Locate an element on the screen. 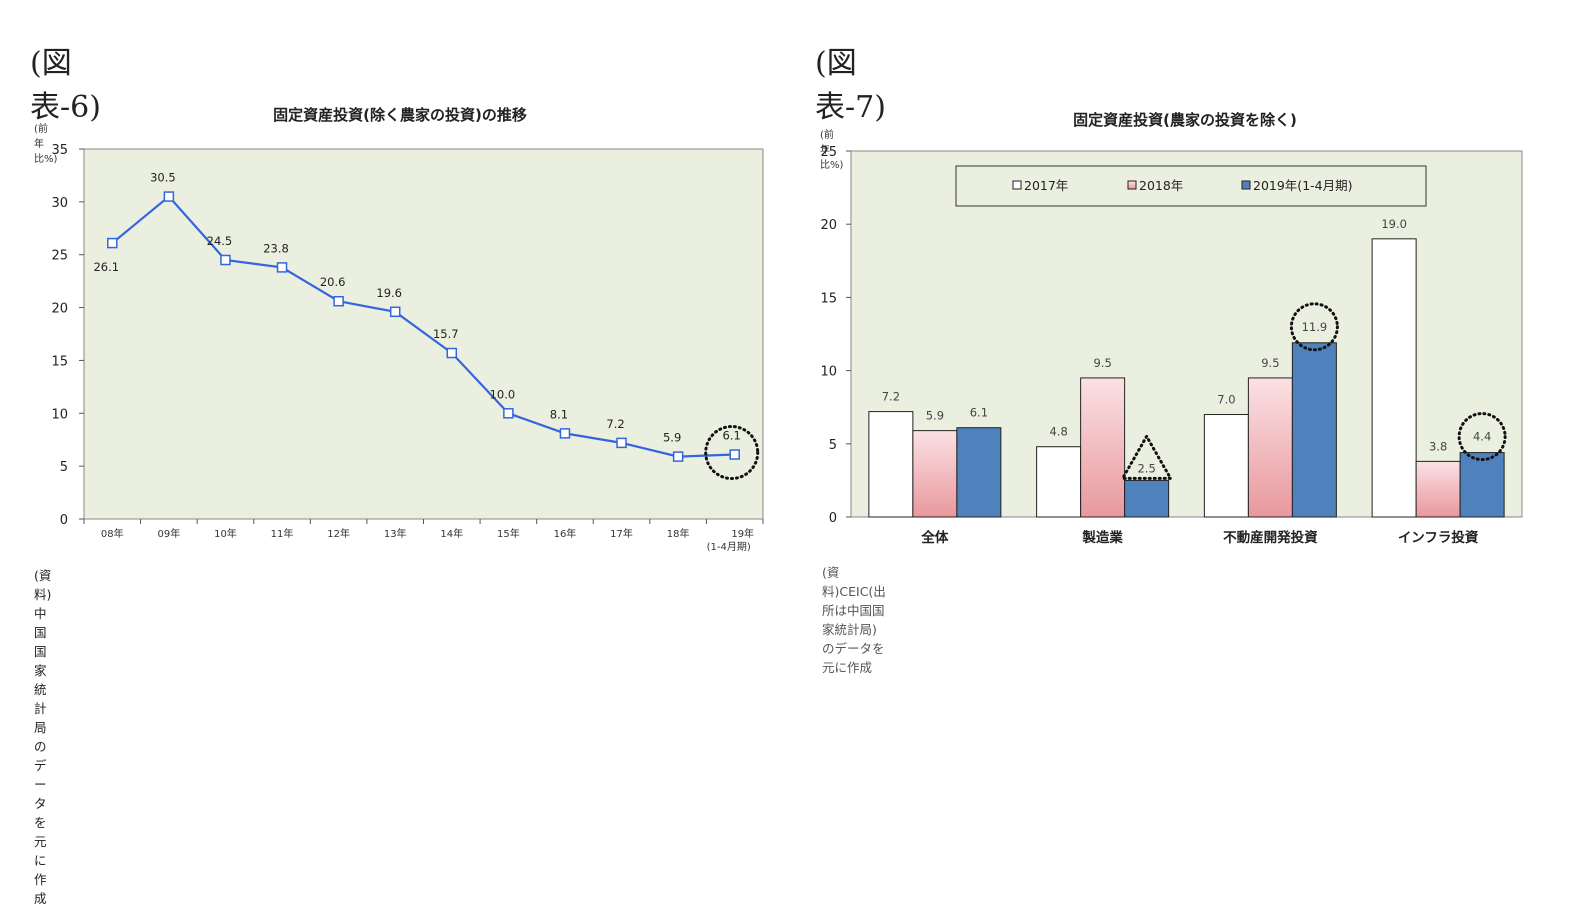 This screenshot has width=1595, height=907. x-tick-label: 19年 is located at coordinates (742, 533).